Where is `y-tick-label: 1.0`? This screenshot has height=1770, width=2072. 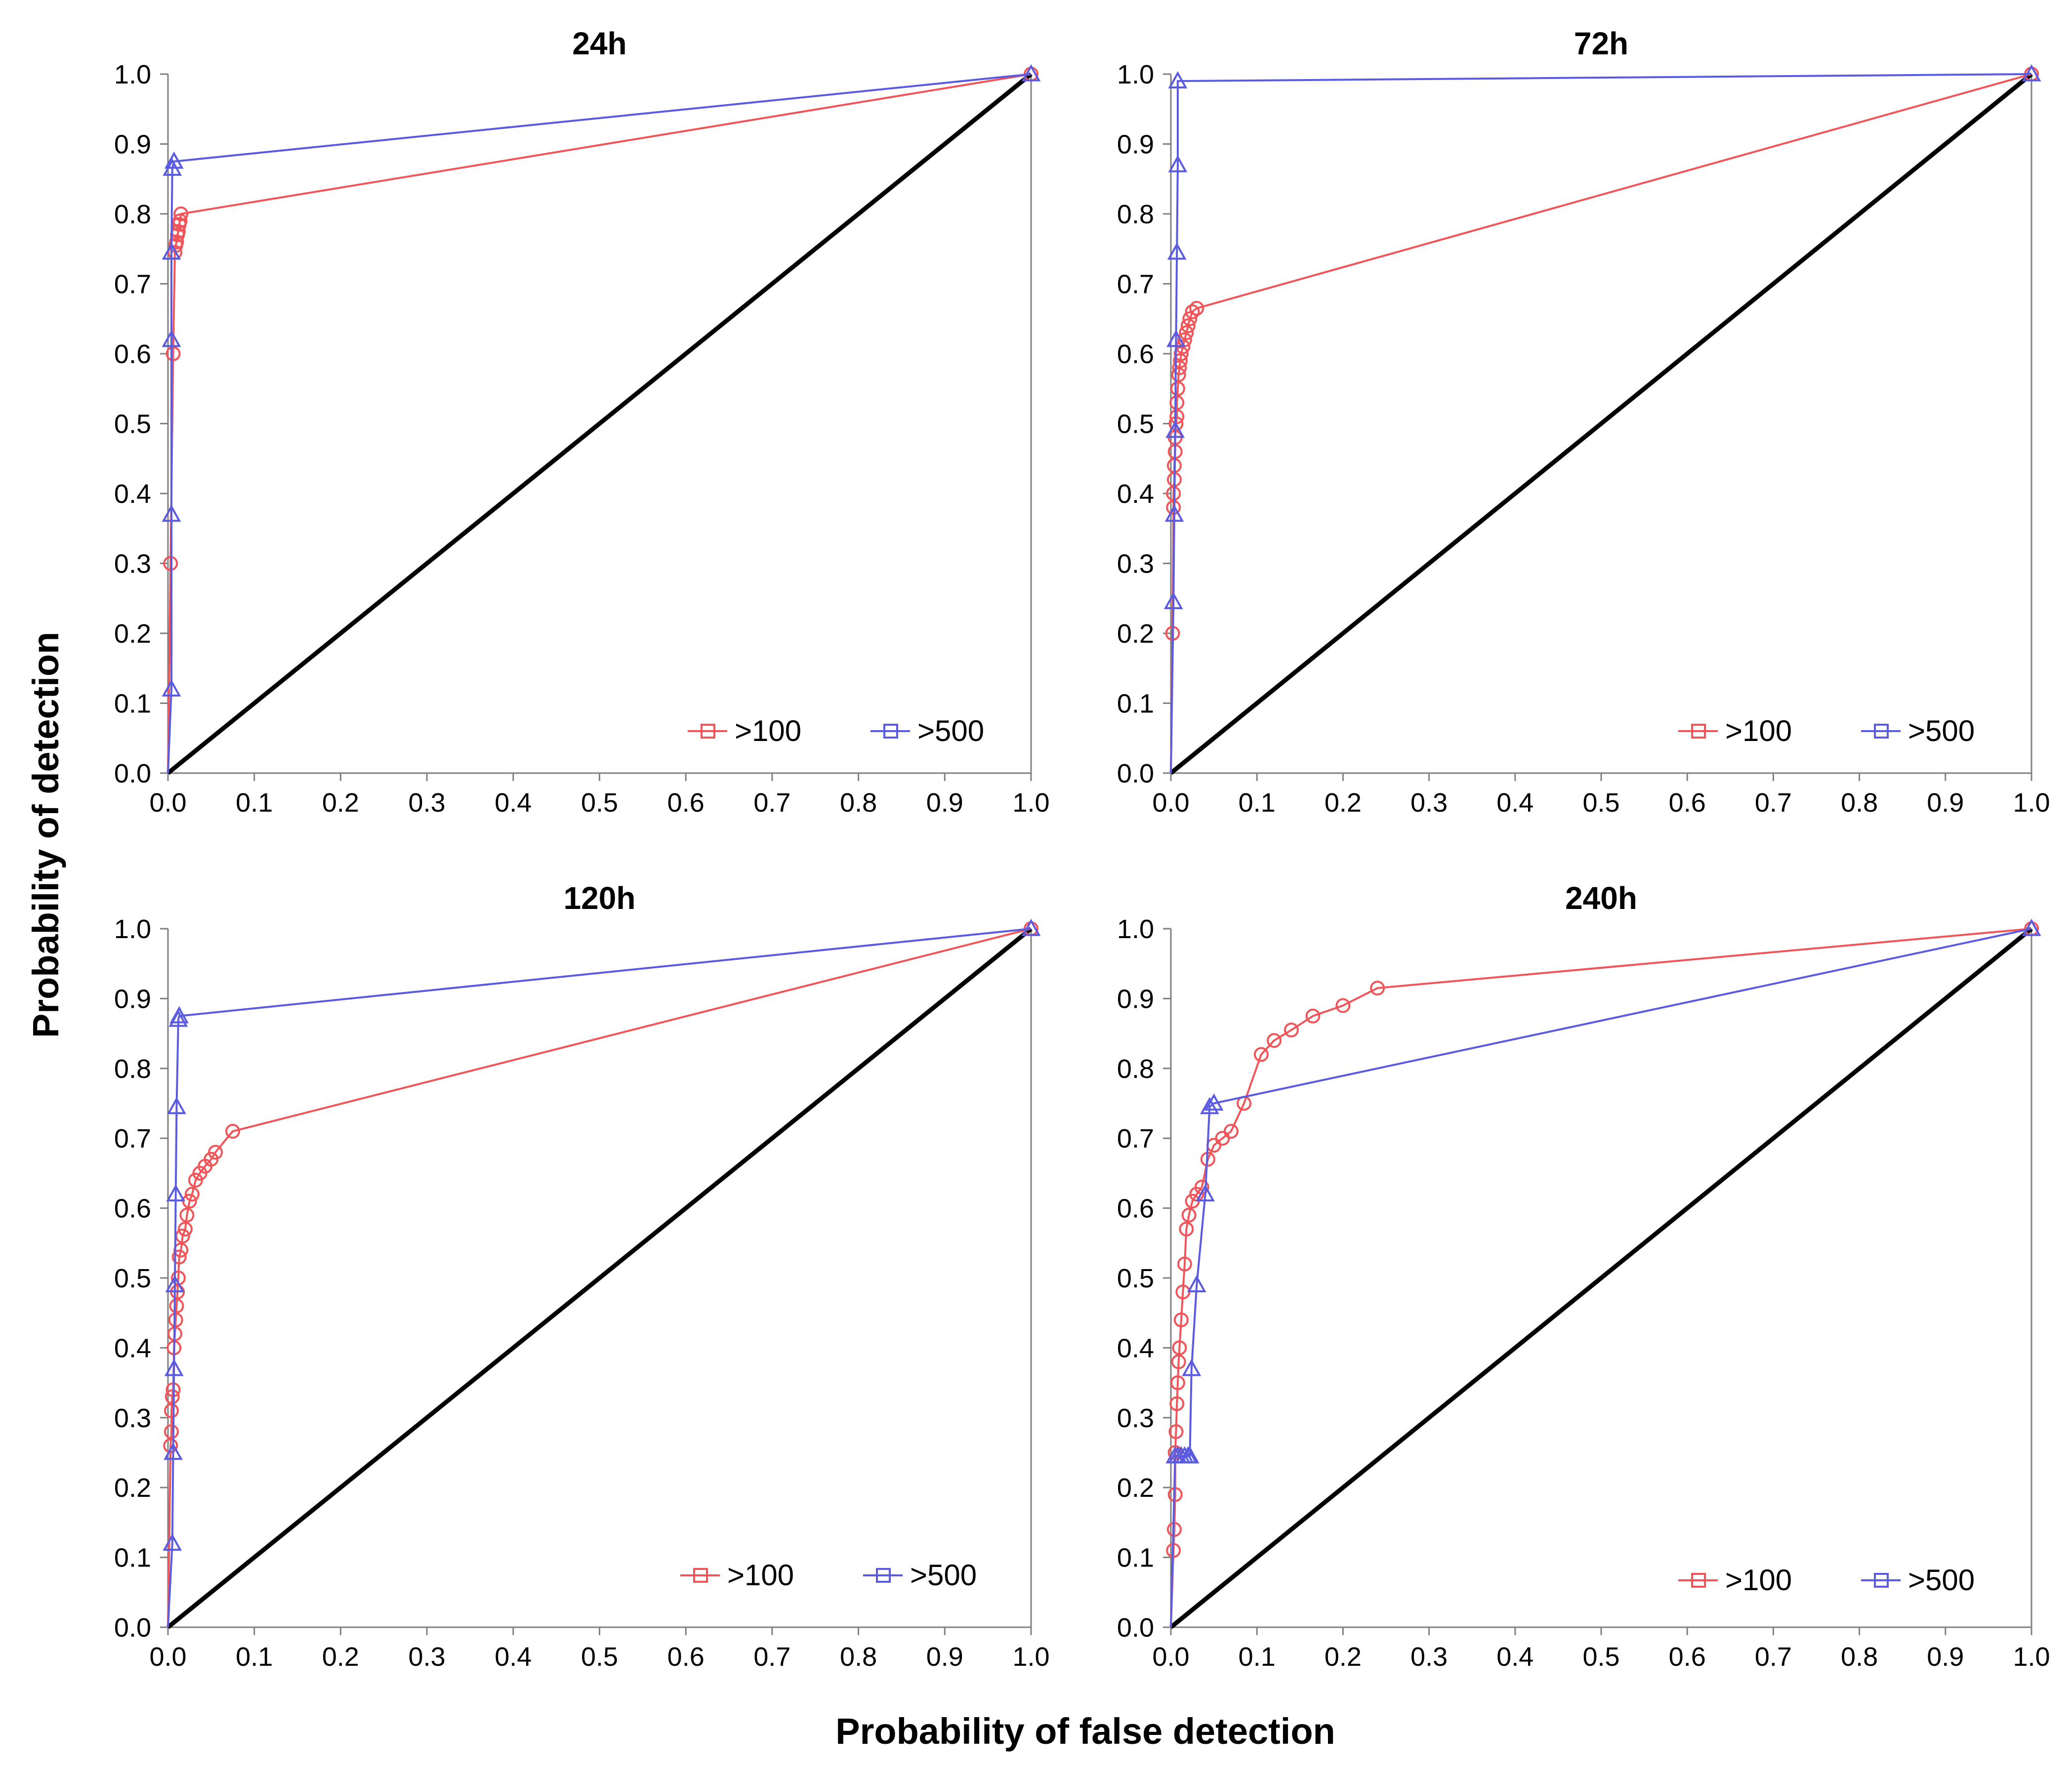
y-tick-label: 1.0 is located at coordinates (1135, 929).